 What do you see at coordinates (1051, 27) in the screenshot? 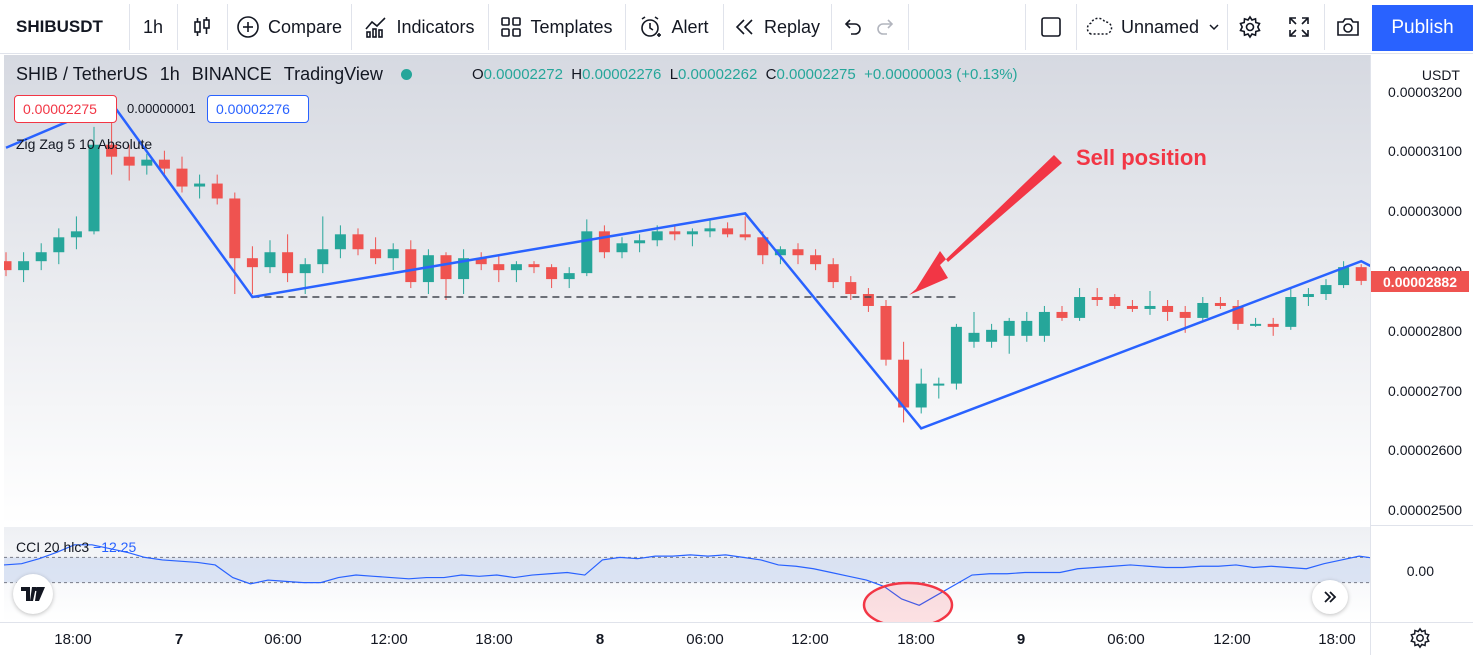
I see `layout-button` at bounding box center [1051, 27].